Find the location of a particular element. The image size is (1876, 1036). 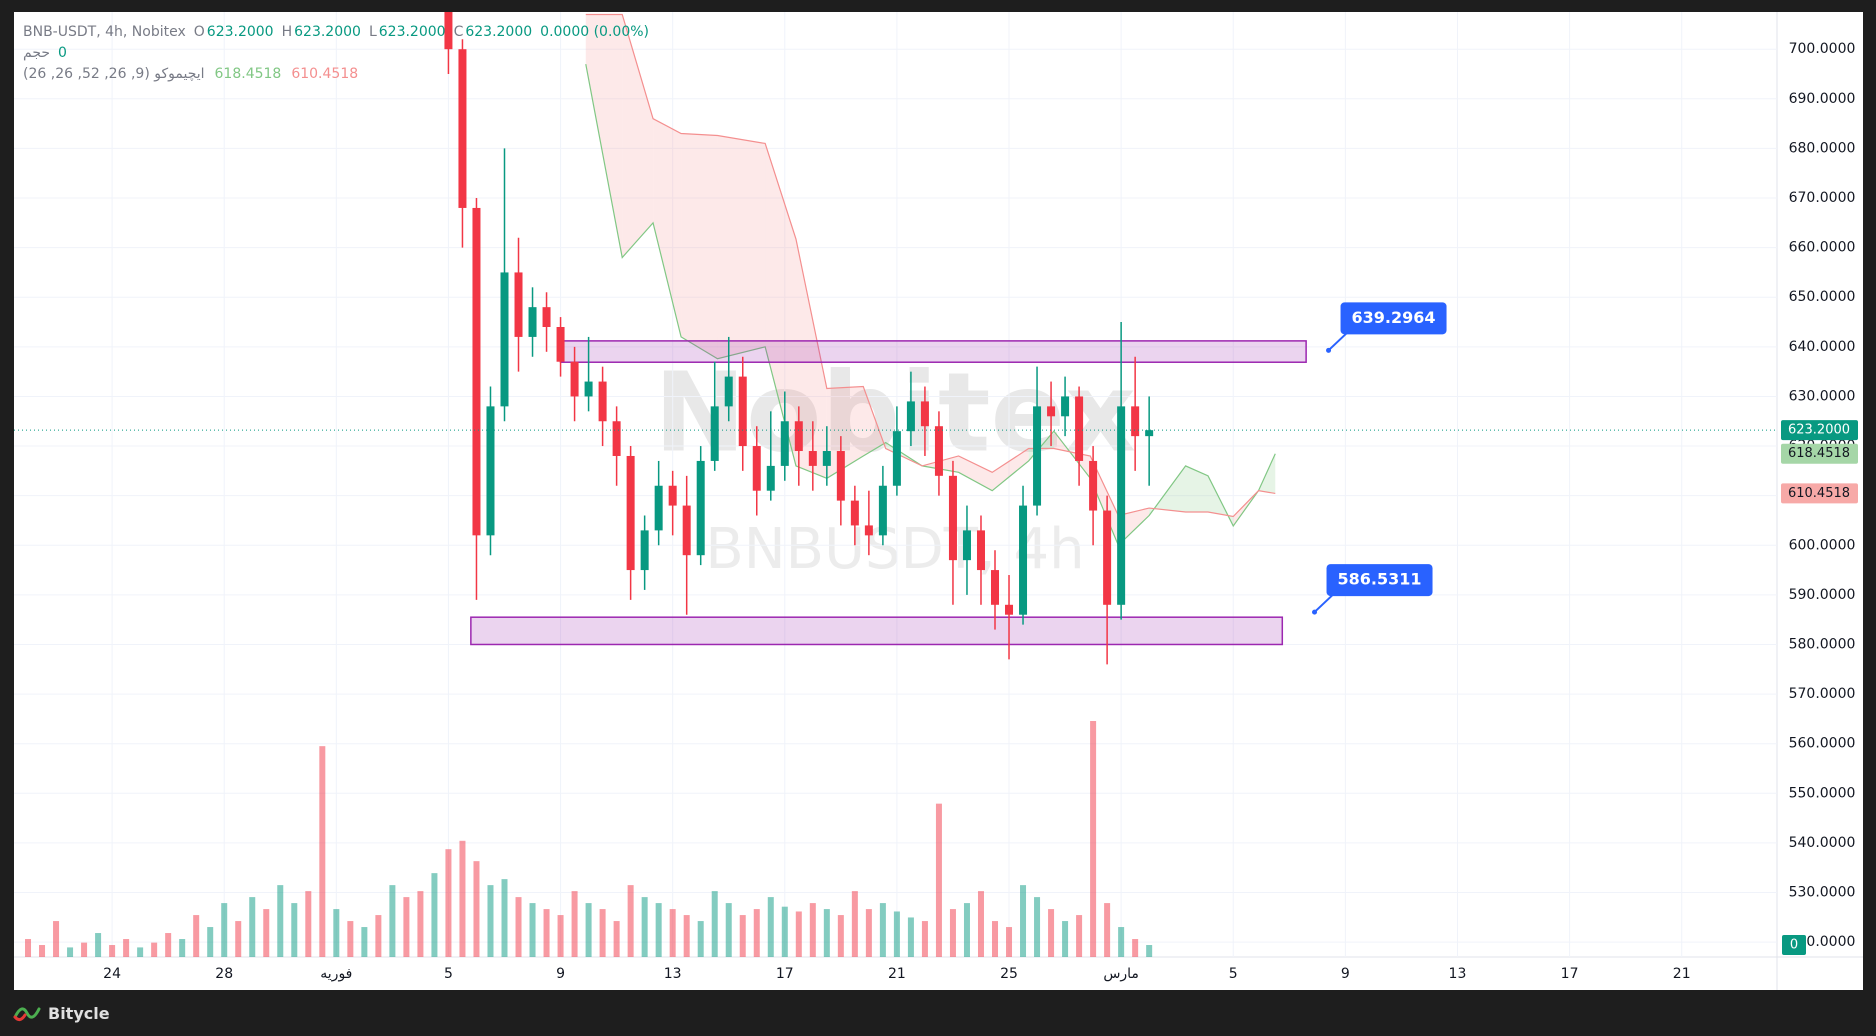

footer-brand: Bitycle is located at coordinates (79, 1013).